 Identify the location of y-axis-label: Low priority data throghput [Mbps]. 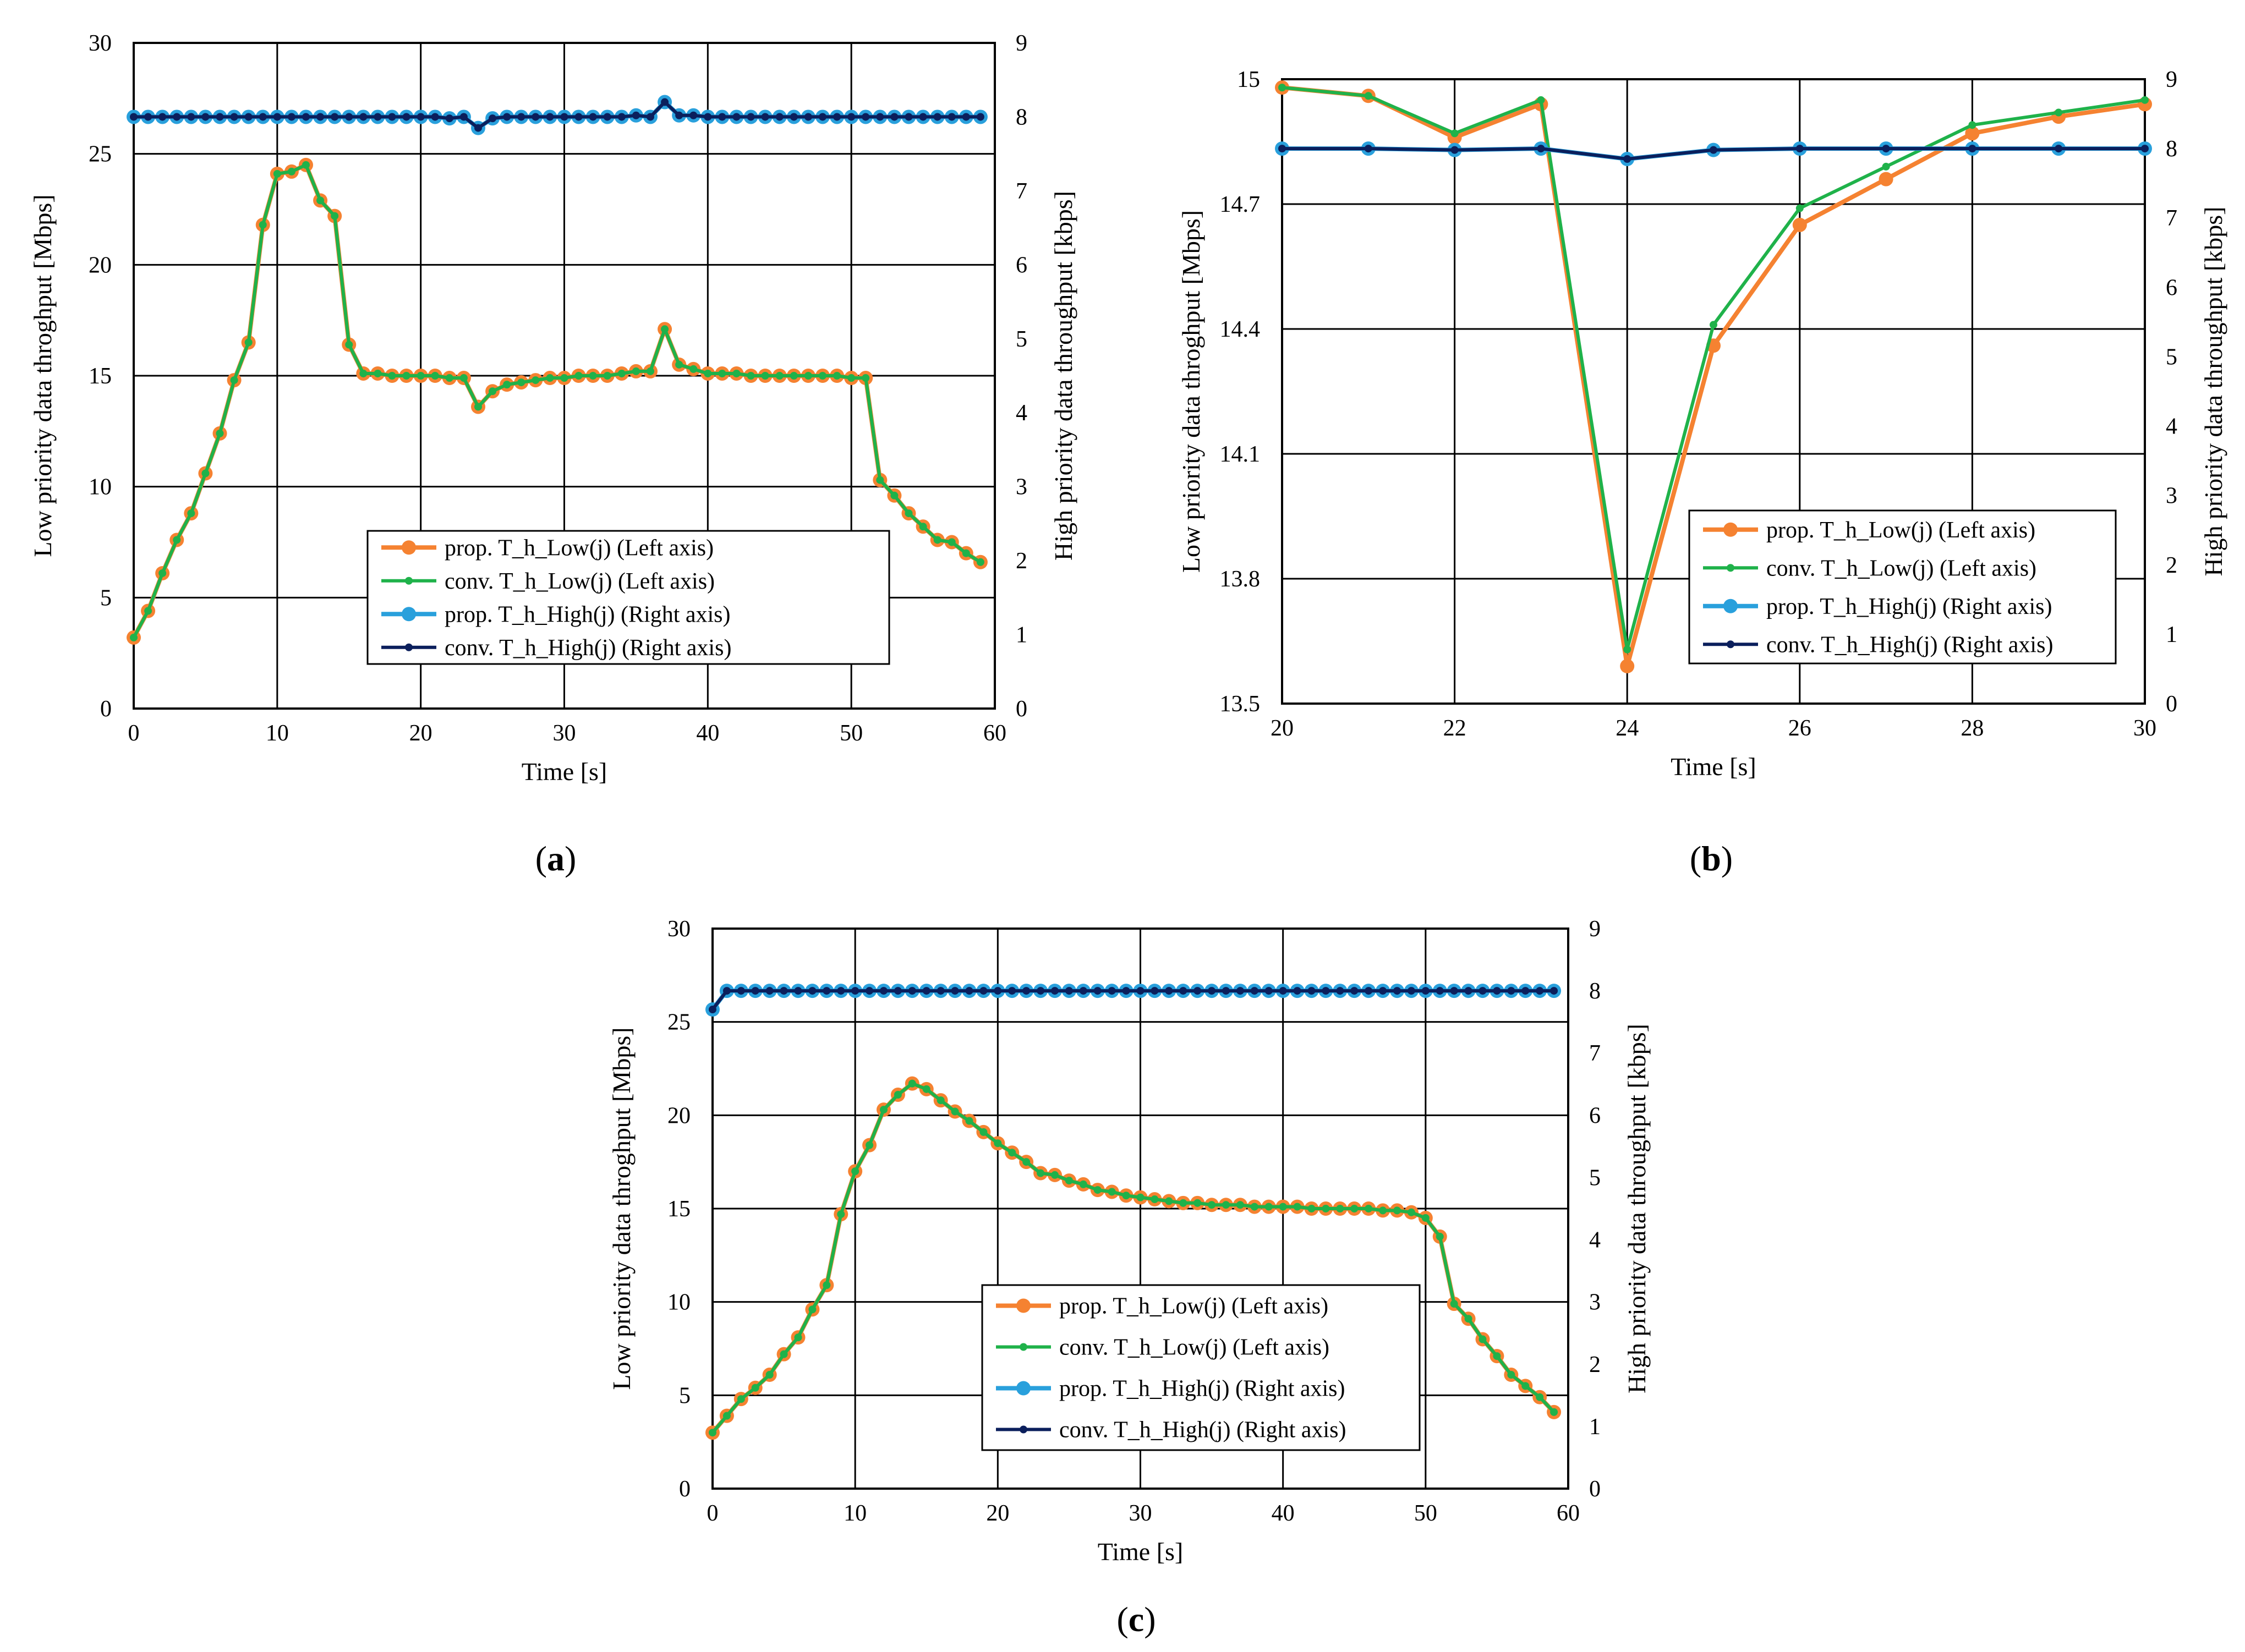
(621, 1209).